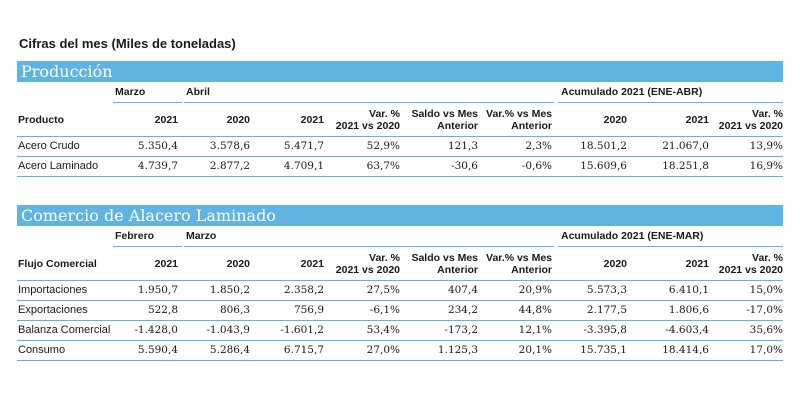 This screenshot has height=407, width=800. I want to click on row-label: Balanza Comercial, so click(64, 330).